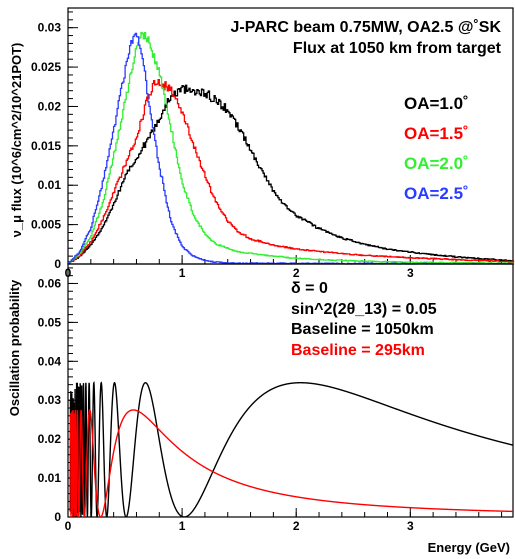 This screenshot has width=515, height=559. I want to click on top-ytick-label-2: 0.01, so click(50, 185).